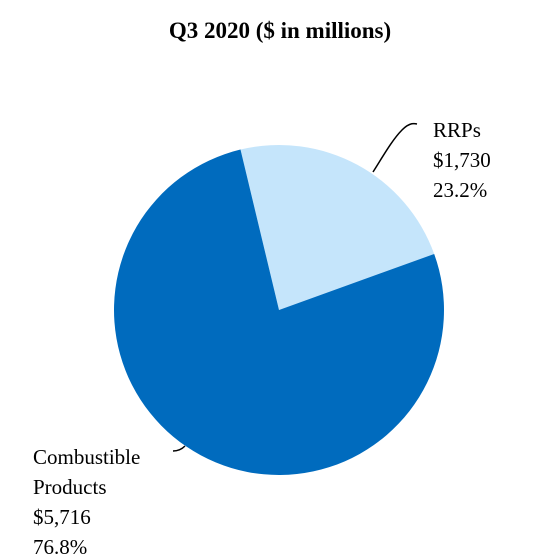 The height and width of the screenshot is (560, 560). I want to click on chart-title: Q3 2020 ($ in millions), so click(280, 30).